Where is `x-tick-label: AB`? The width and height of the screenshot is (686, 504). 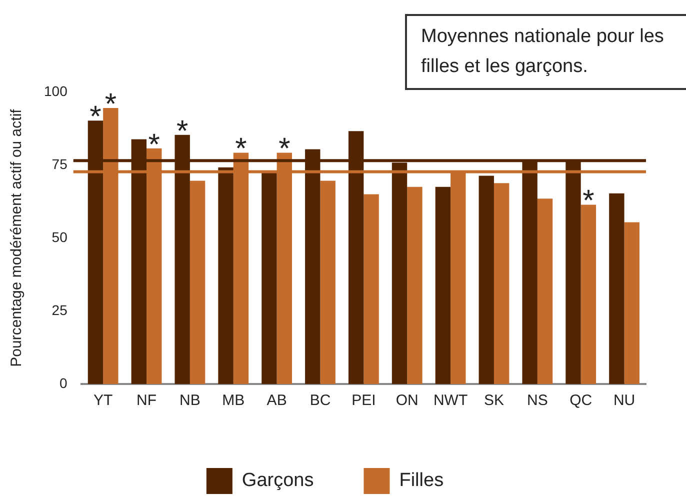
x-tick-label: AB is located at coordinates (276, 401).